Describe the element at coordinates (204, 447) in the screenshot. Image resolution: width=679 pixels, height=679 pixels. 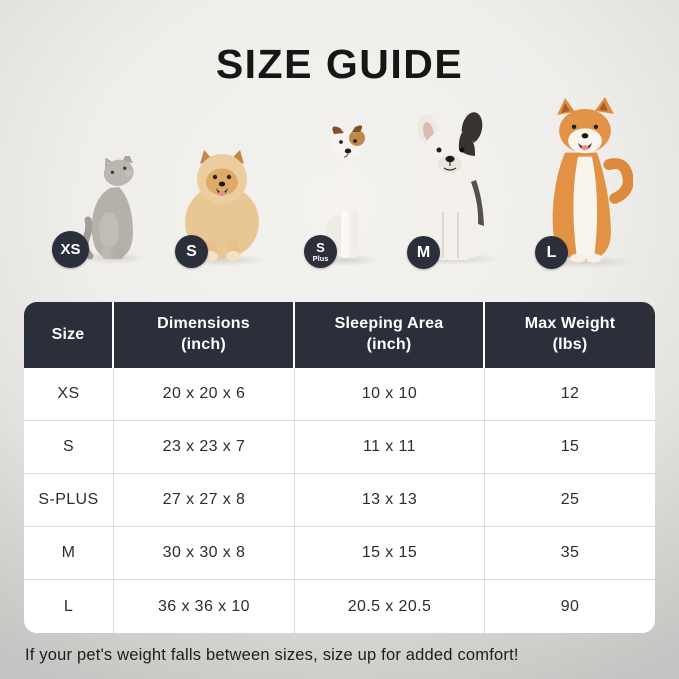
I see `cell-s-dimensions: 23 x 23 x 7` at that location.